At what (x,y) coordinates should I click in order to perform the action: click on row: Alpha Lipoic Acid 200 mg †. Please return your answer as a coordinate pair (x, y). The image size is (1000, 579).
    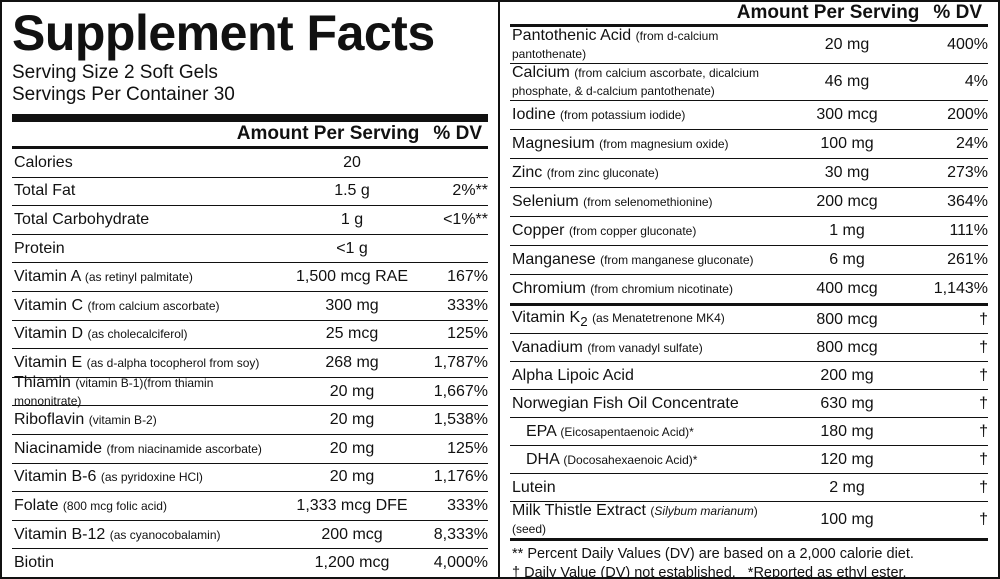
    Looking at the image, I should click on (749, 376).